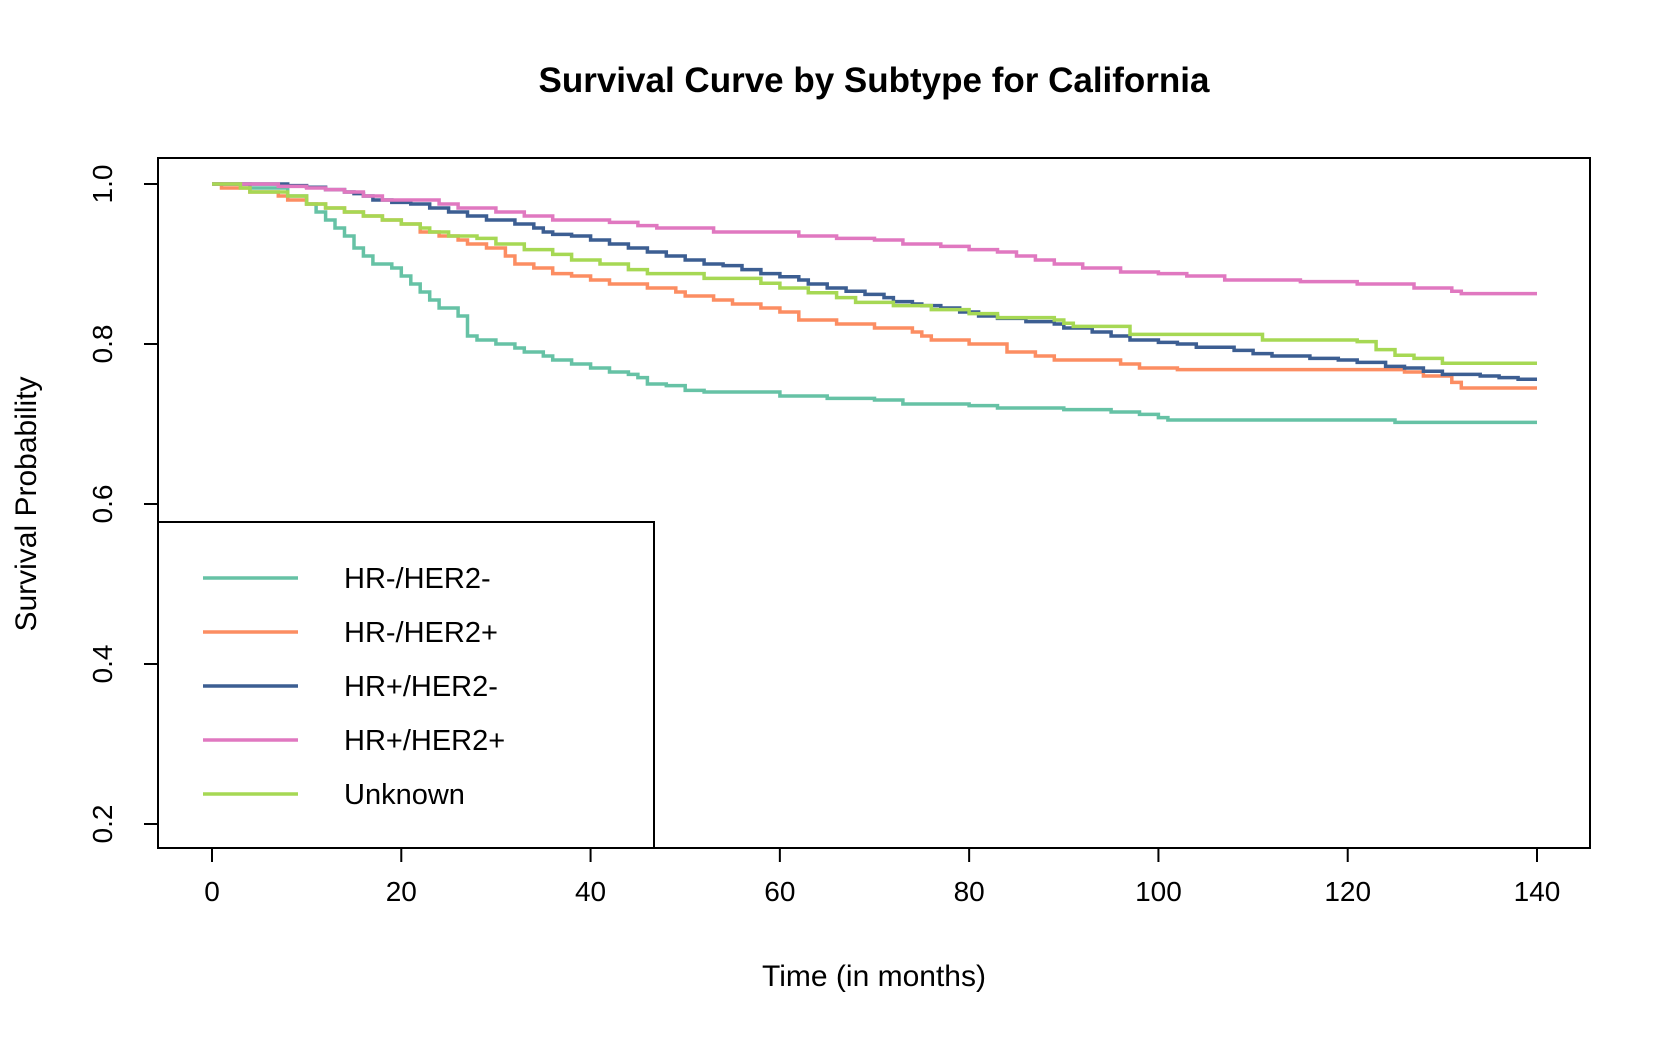 The image size is (1660, 1040). Describe the element at coordinates (404, 795) in the screenshot. I see `legend-label: Unknown` at that location.